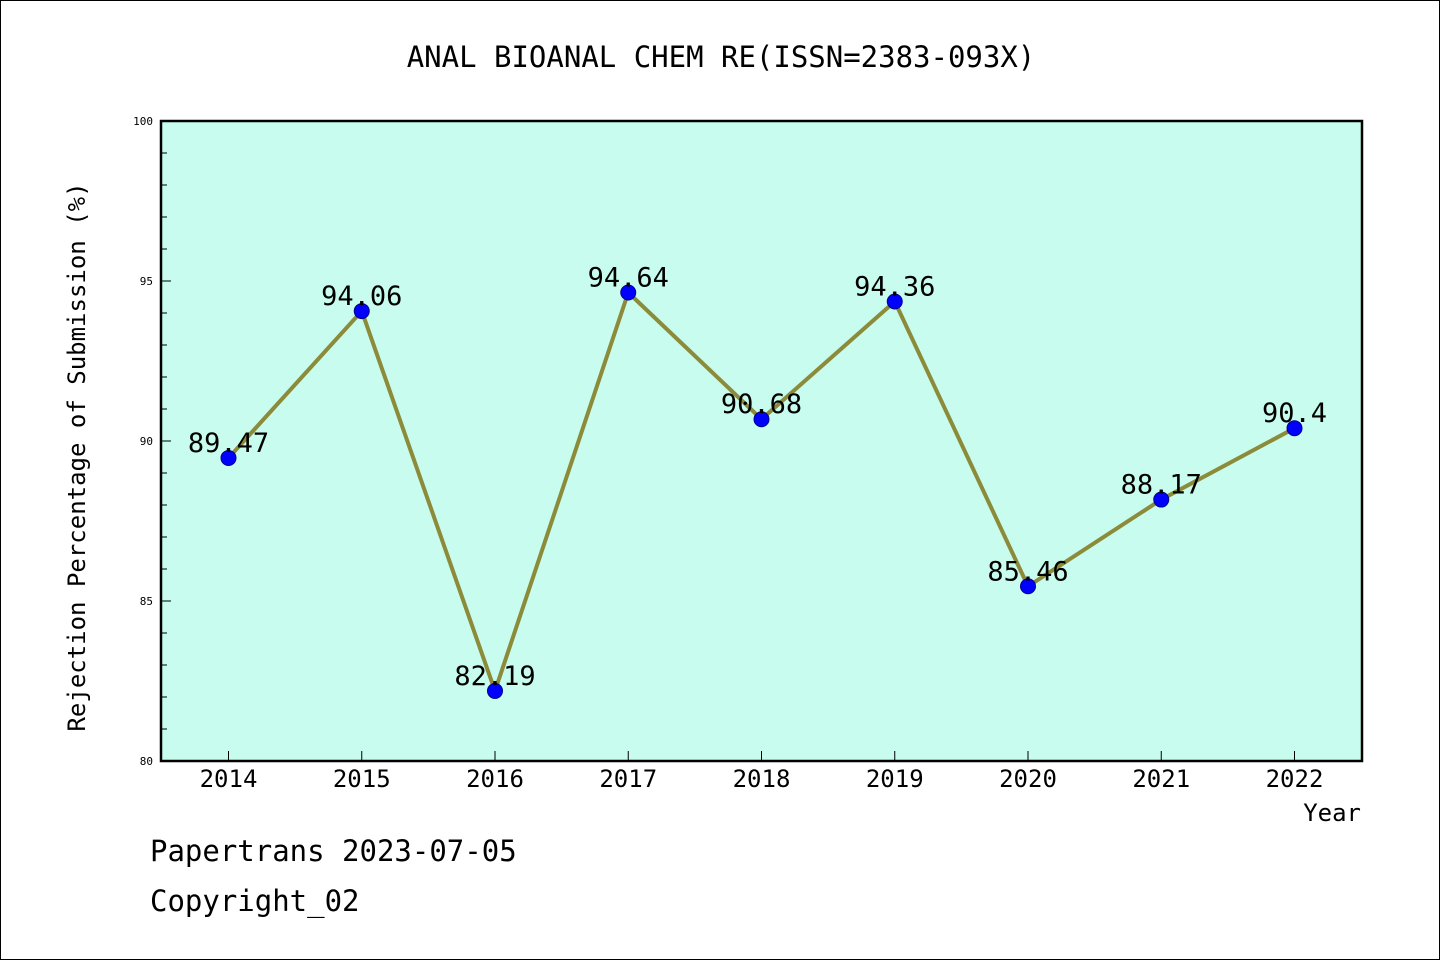 This screenshot has width=1440, height=961. Describe the element at coordinates (146, 441) in the screenshot. I see `y-tick-label: 90` at that location.